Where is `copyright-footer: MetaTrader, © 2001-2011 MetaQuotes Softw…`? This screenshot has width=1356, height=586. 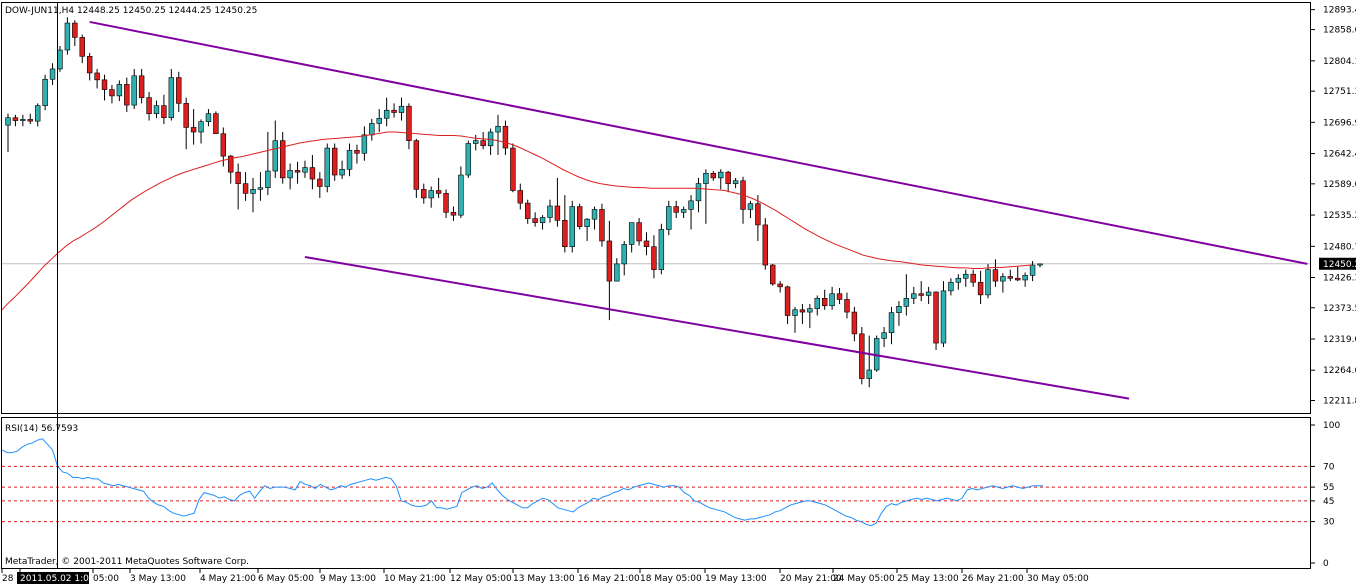
copyright-footer: MetaTrader, © 2001-2011 MetaQuotes Softw… is located at coordinates (127, 562).